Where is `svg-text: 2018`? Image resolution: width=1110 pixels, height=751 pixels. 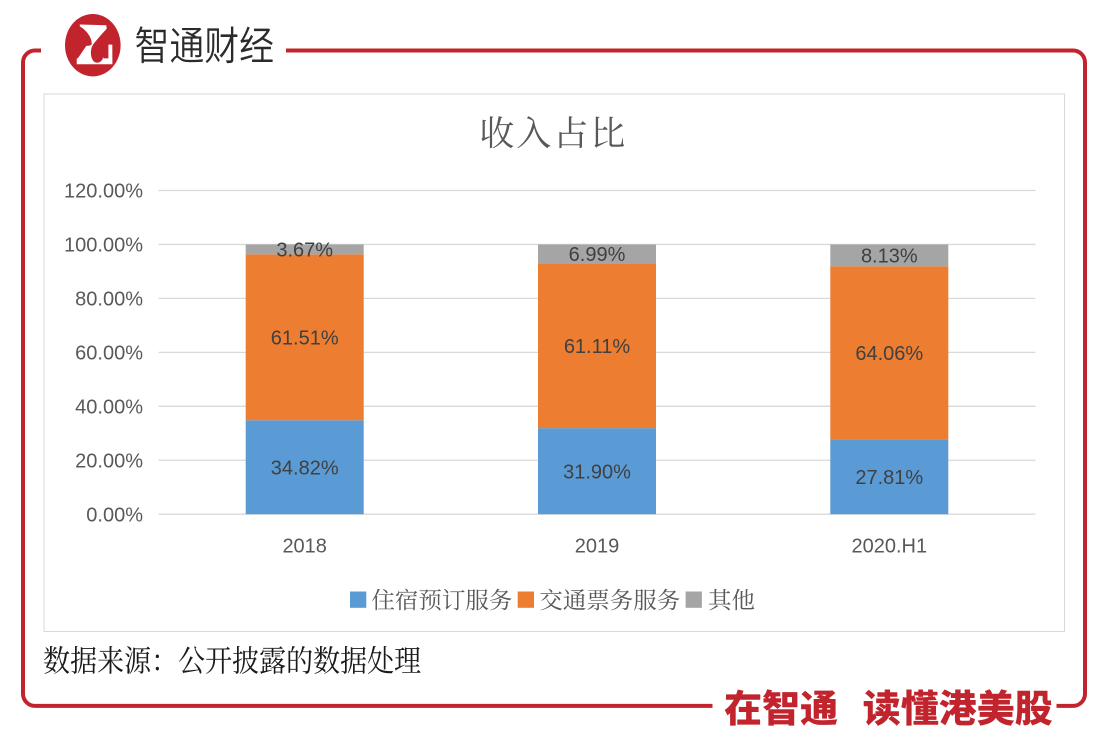 svg-text: 2018 is located at coordinates (304, 547).